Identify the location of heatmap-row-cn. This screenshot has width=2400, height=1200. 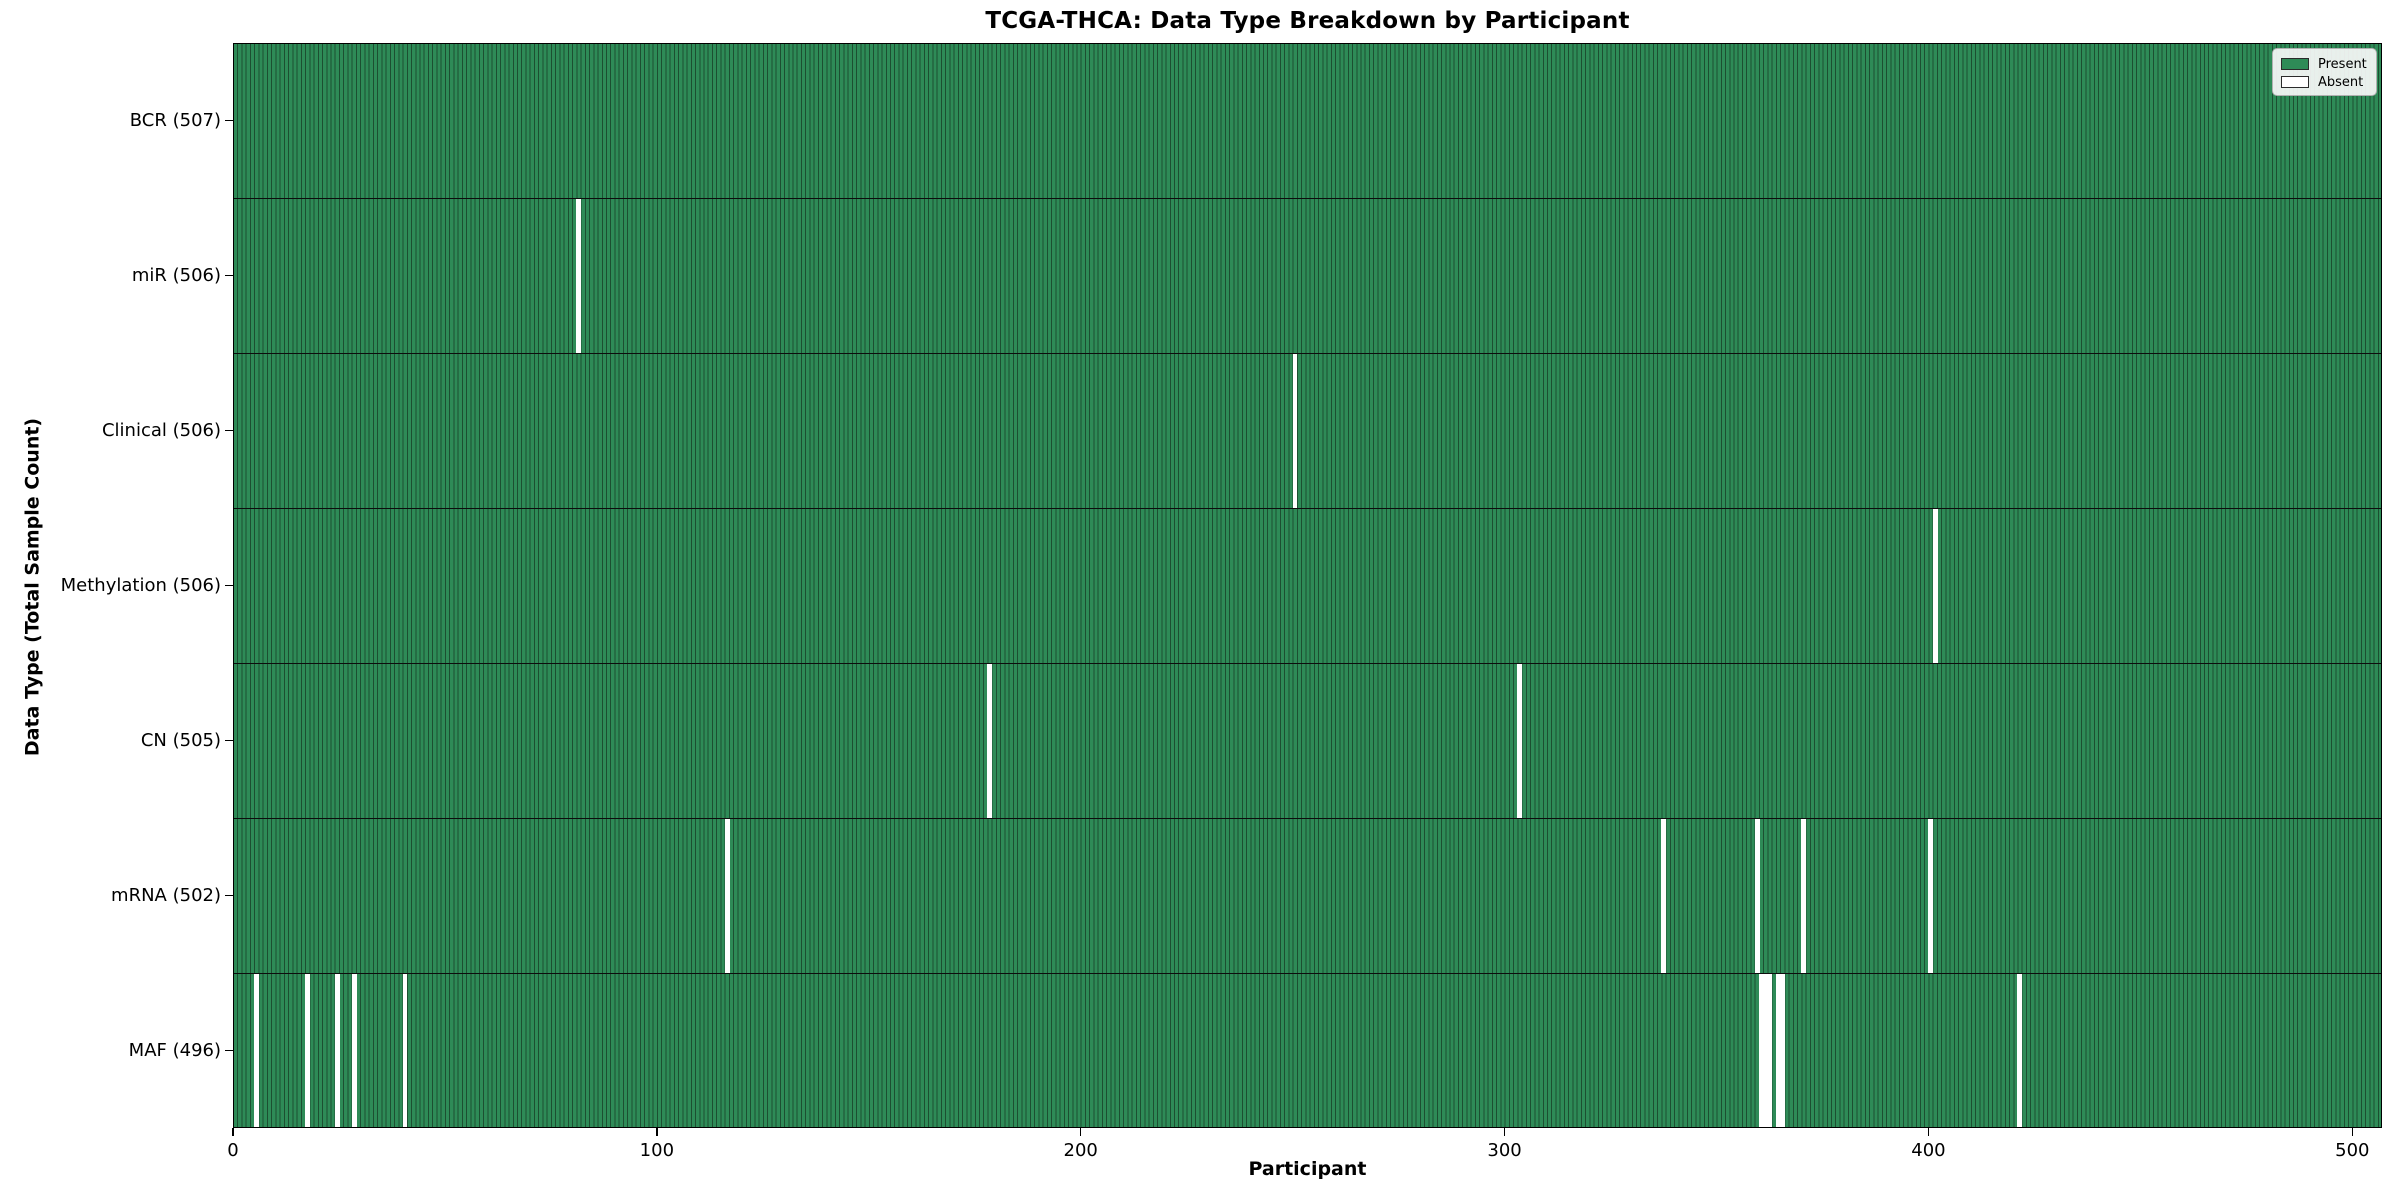
(1307, 740).